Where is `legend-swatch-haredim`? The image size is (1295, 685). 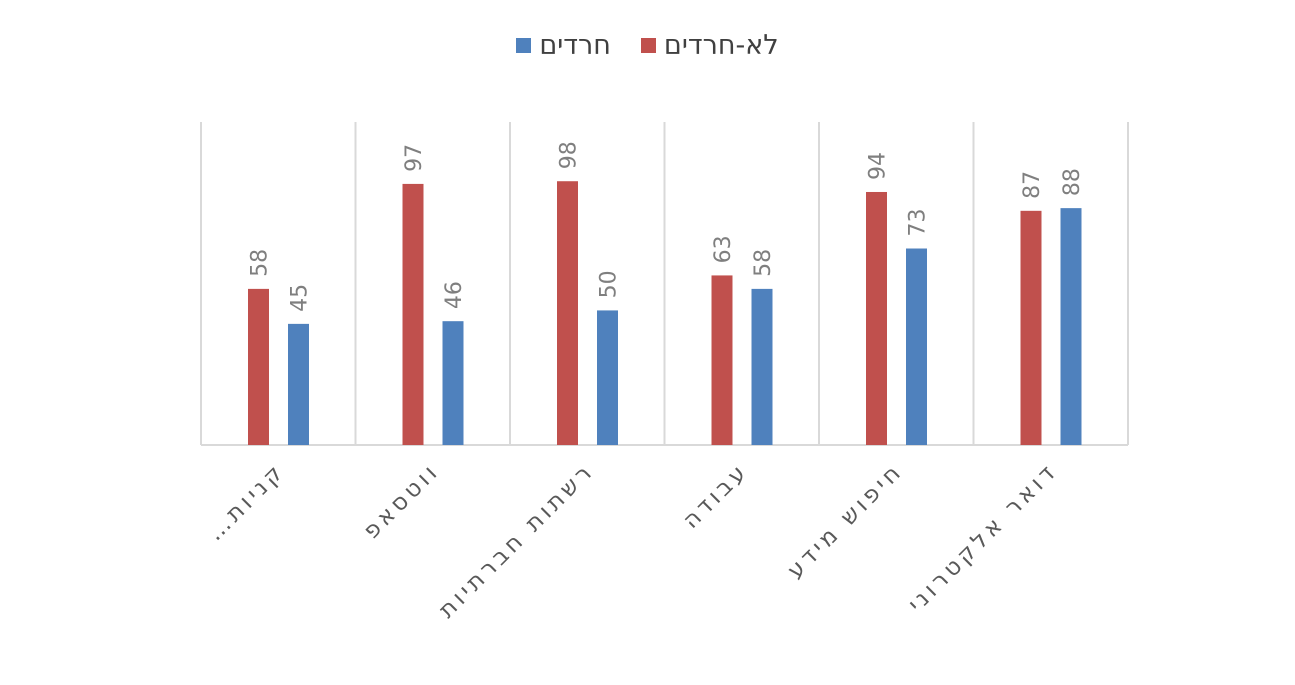
legend-swatch-haredim is located at coordinates (524, 45).